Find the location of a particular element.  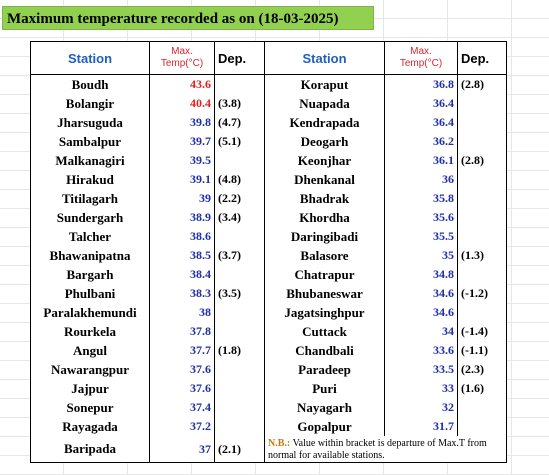

temp-cell: 34.6 is located at coordinates (421, 312).